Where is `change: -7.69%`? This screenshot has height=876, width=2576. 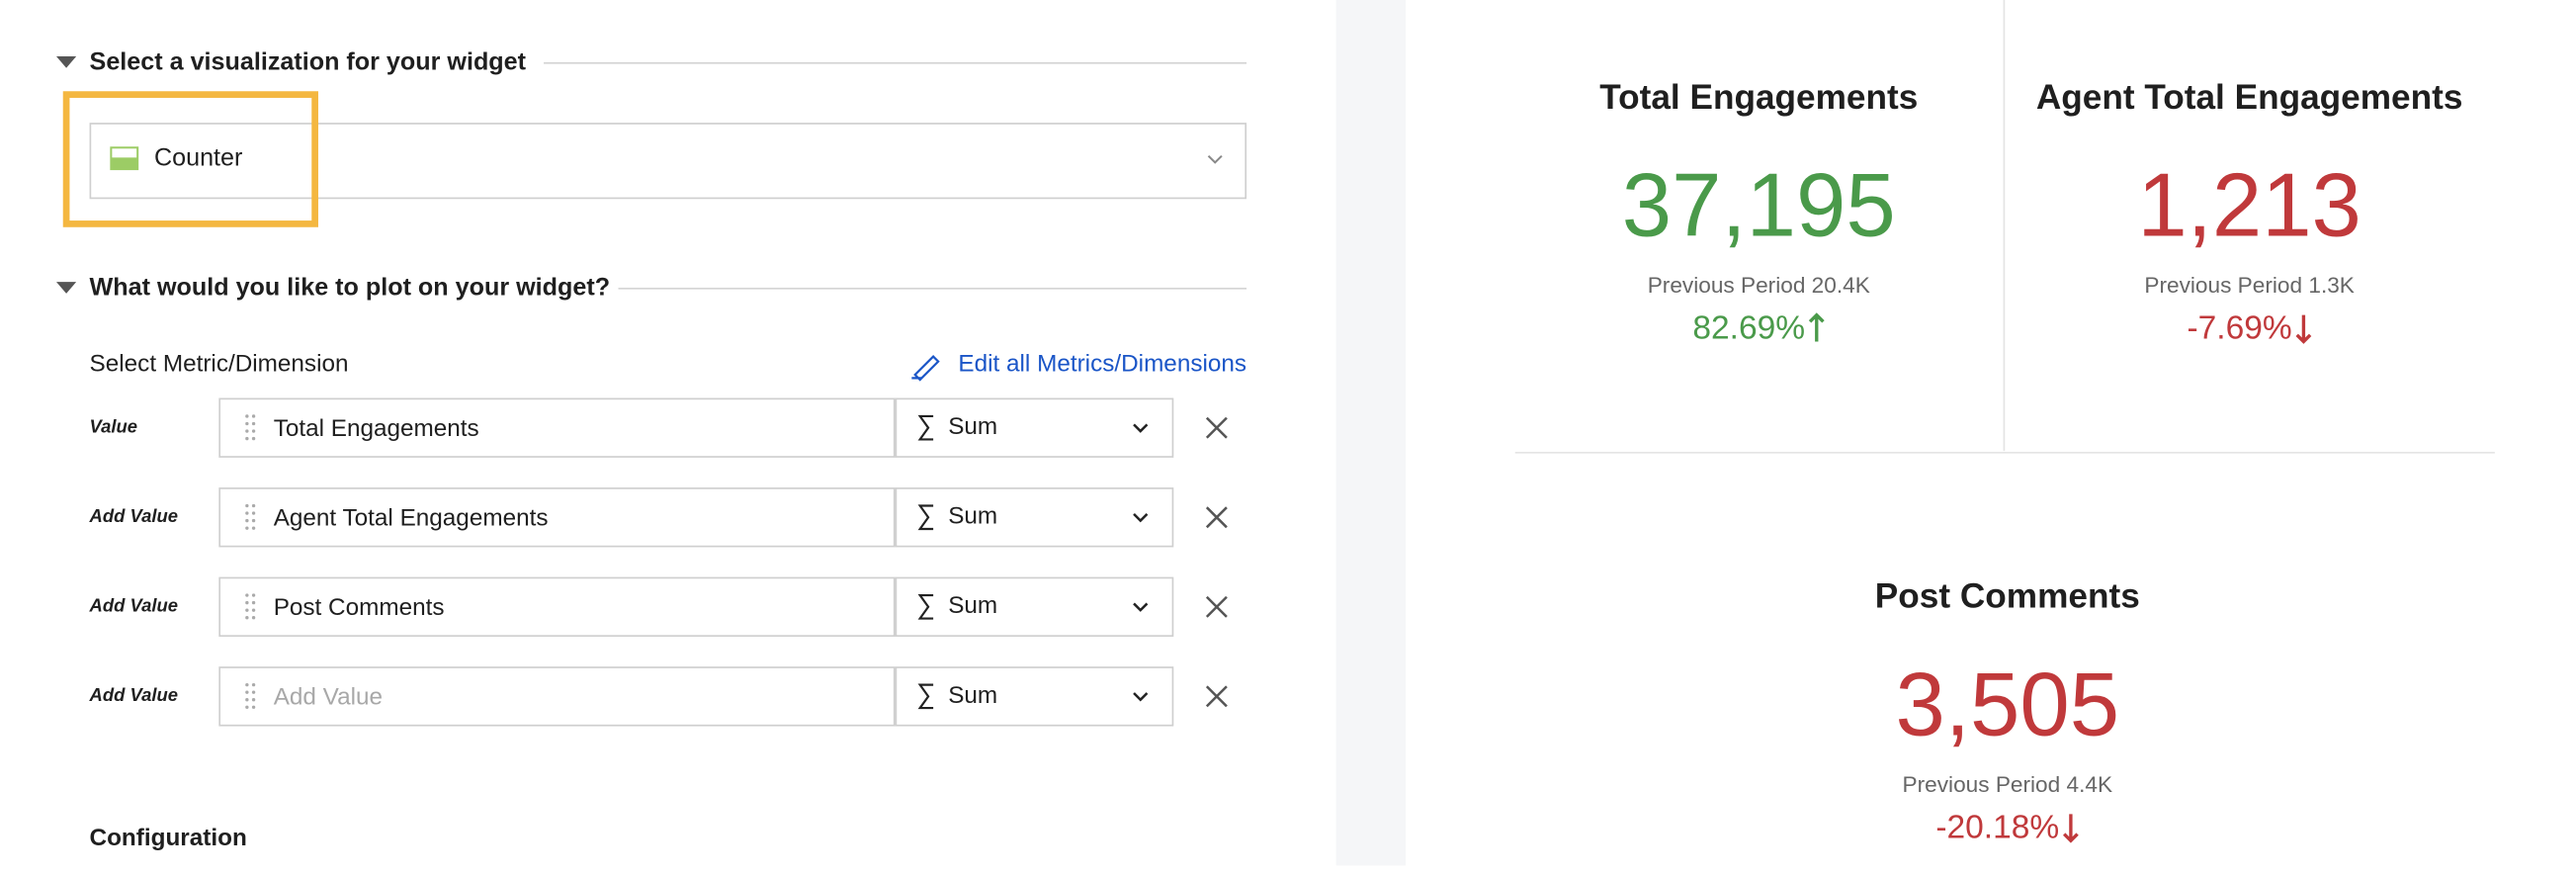 change: -7.69% is located at coordinates (2239, 328).